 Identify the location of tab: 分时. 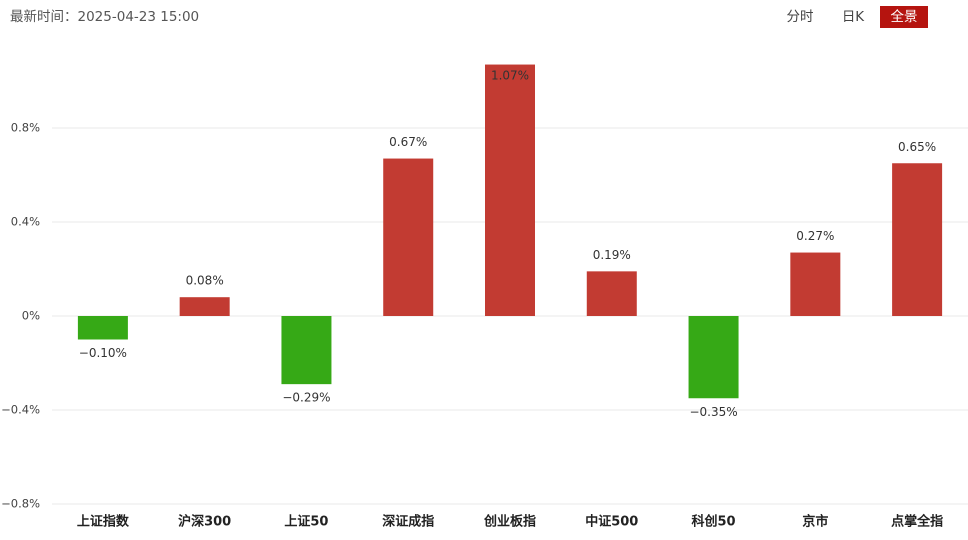
(800, 17).